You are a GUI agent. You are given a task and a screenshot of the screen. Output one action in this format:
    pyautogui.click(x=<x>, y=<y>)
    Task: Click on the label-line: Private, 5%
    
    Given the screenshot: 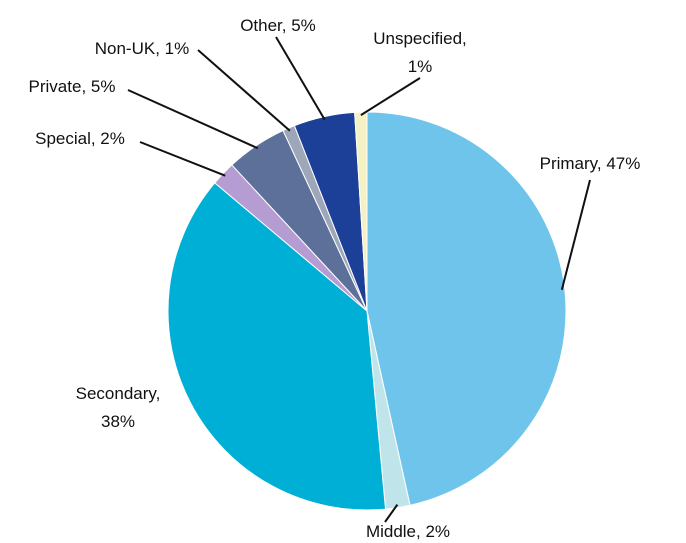 What is the action you would take?
    pyautogui.click(x=72, y=86)
    